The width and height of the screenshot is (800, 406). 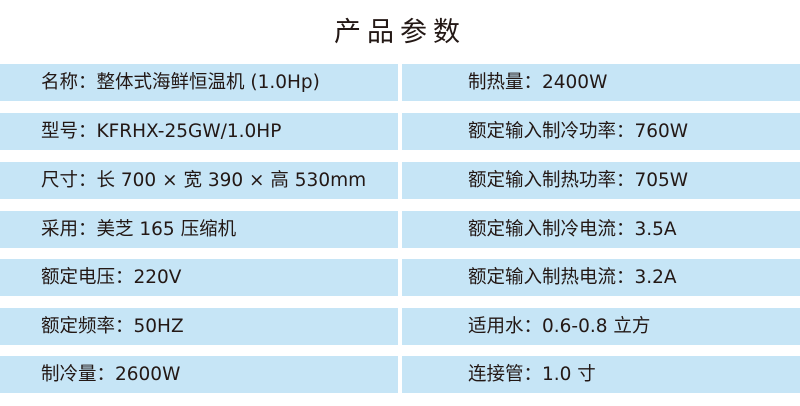 I want to click on spec-cell-left: 型号：KFRHX-25GW/1.0HP, so click(x=199, y=131).